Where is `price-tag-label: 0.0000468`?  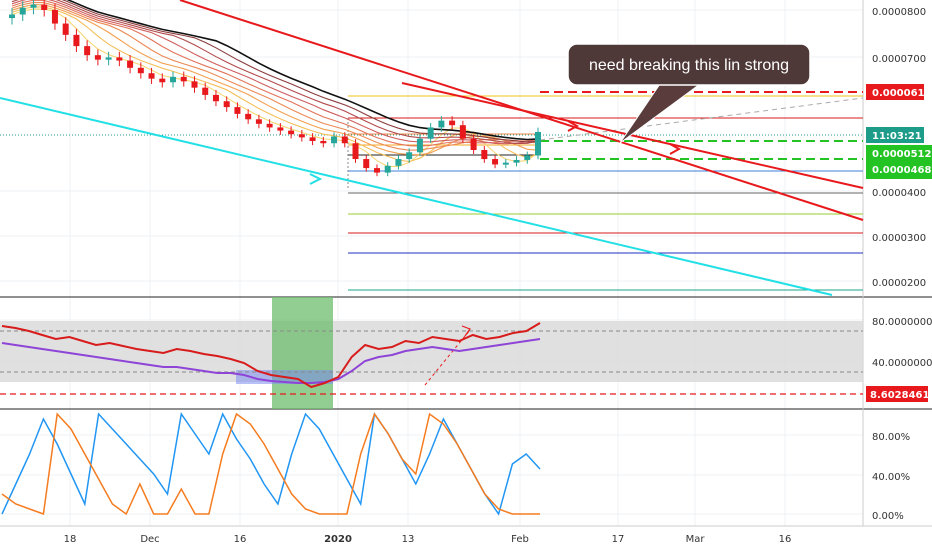
price-tag-label: 0.0000468 is located at coordinates (902, 170).